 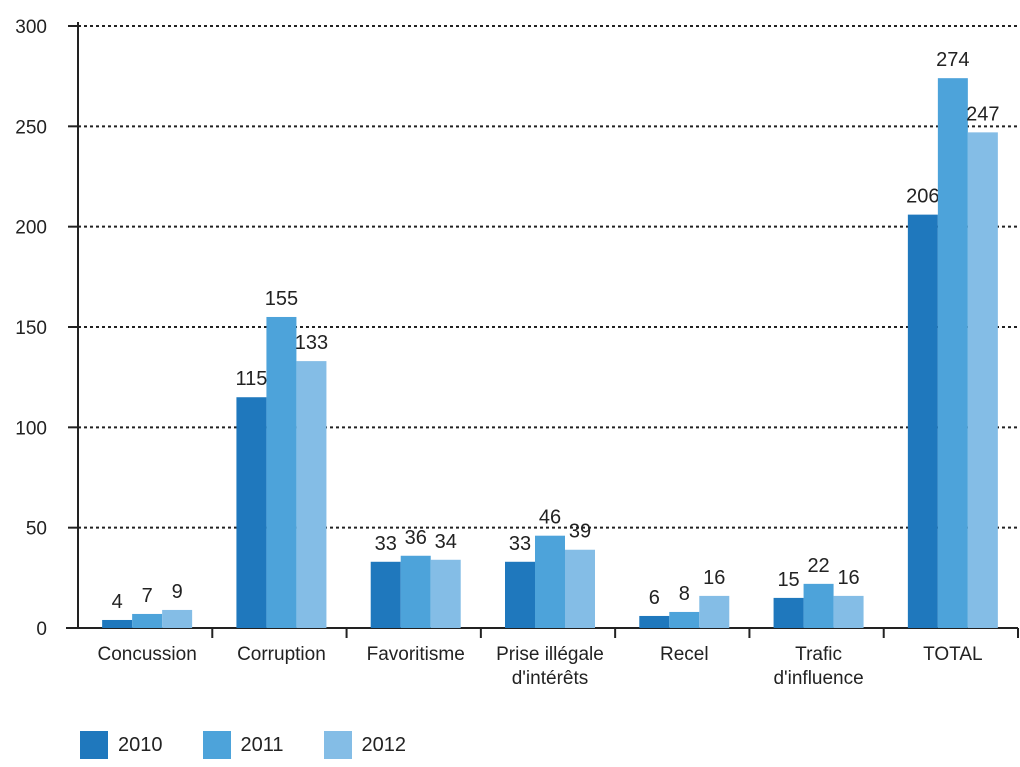 What do you see at coordinates (41, 629) in the screenshot?
I see `y-tick-label: 0` at bounding box center [41, 629].